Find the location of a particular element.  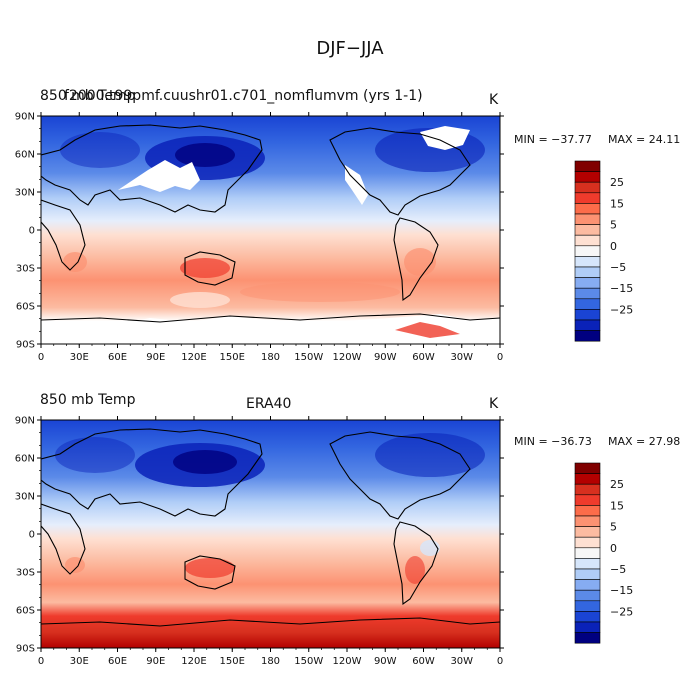

panel2-colorbar: 25 15 5 0 −5 −15 −25 is located at coordinates (603, 553).